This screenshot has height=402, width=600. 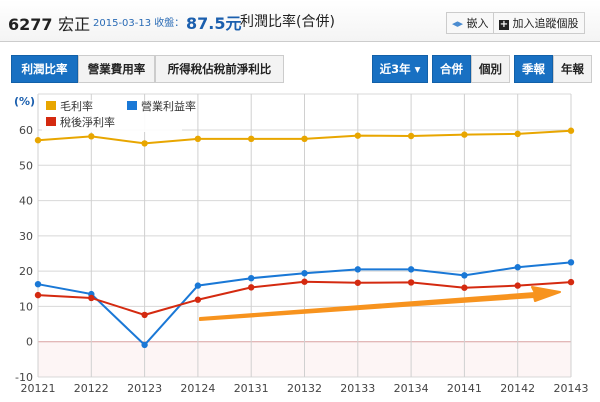 What do you see at coordinates (87, 122) in the screenshot?
I see `legend-label-net: 稅後淨利率` at bounding box center [87, 122].